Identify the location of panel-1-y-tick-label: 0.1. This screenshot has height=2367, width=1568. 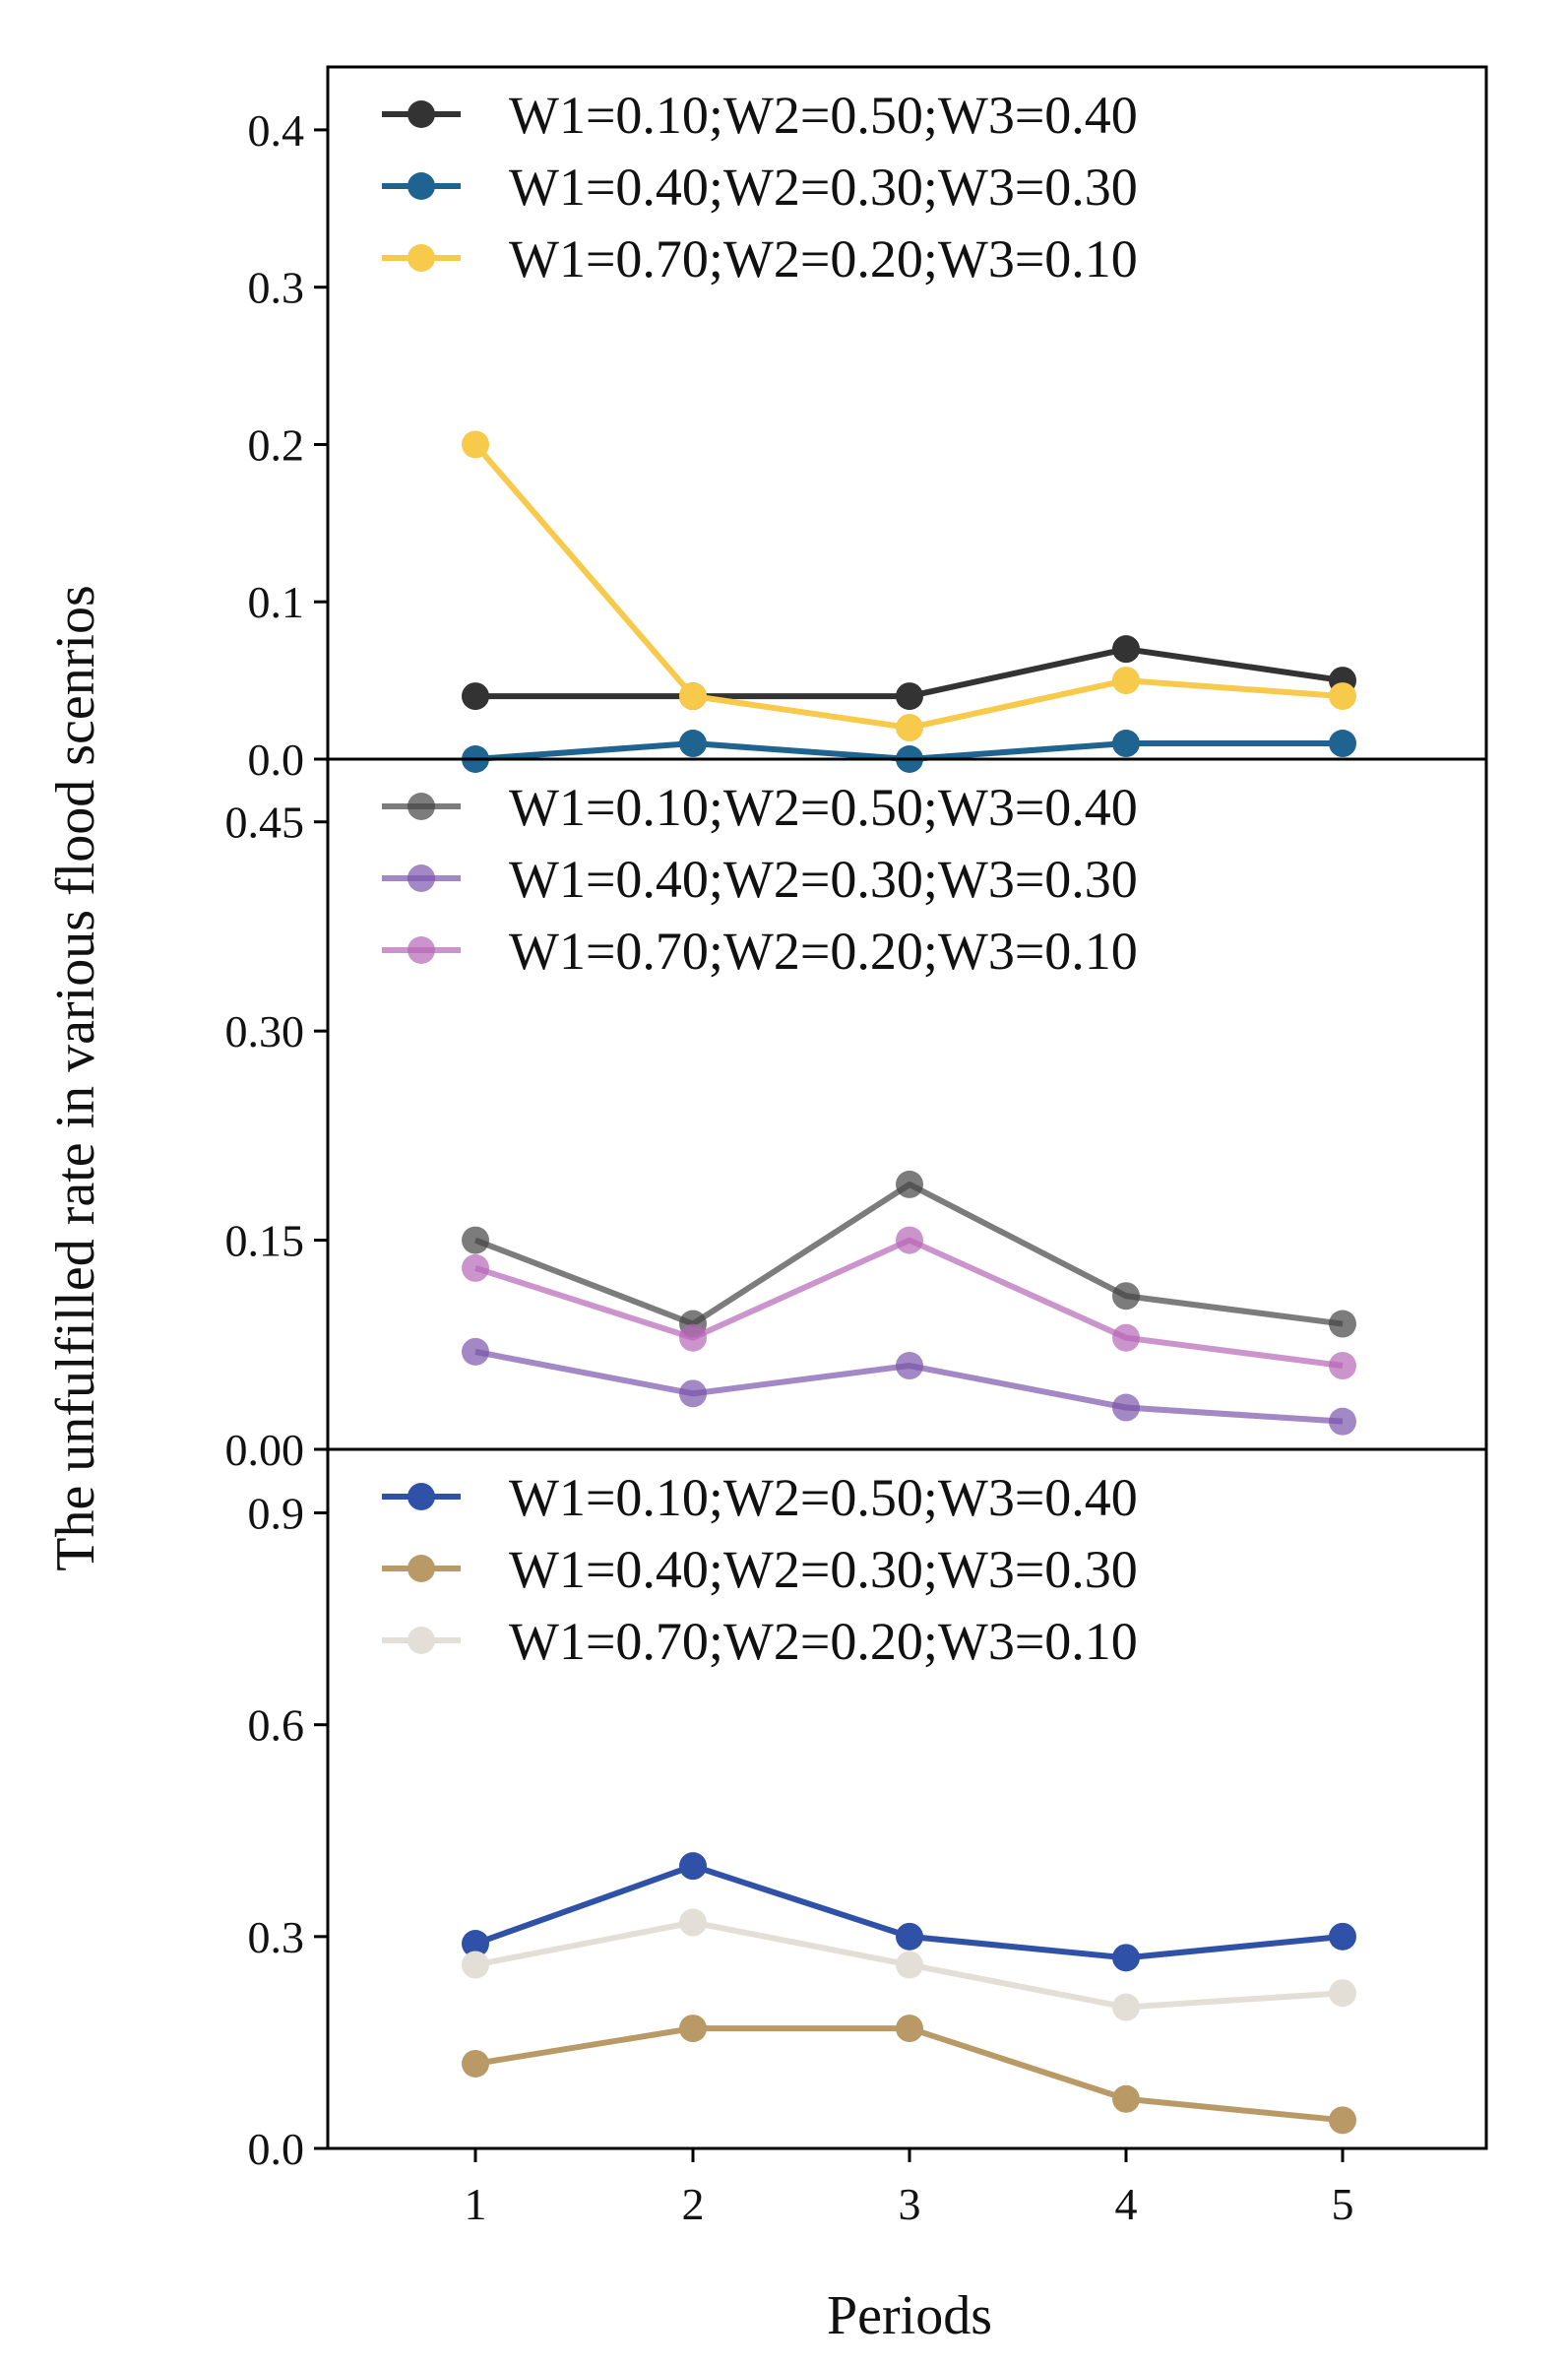
(276, 602).